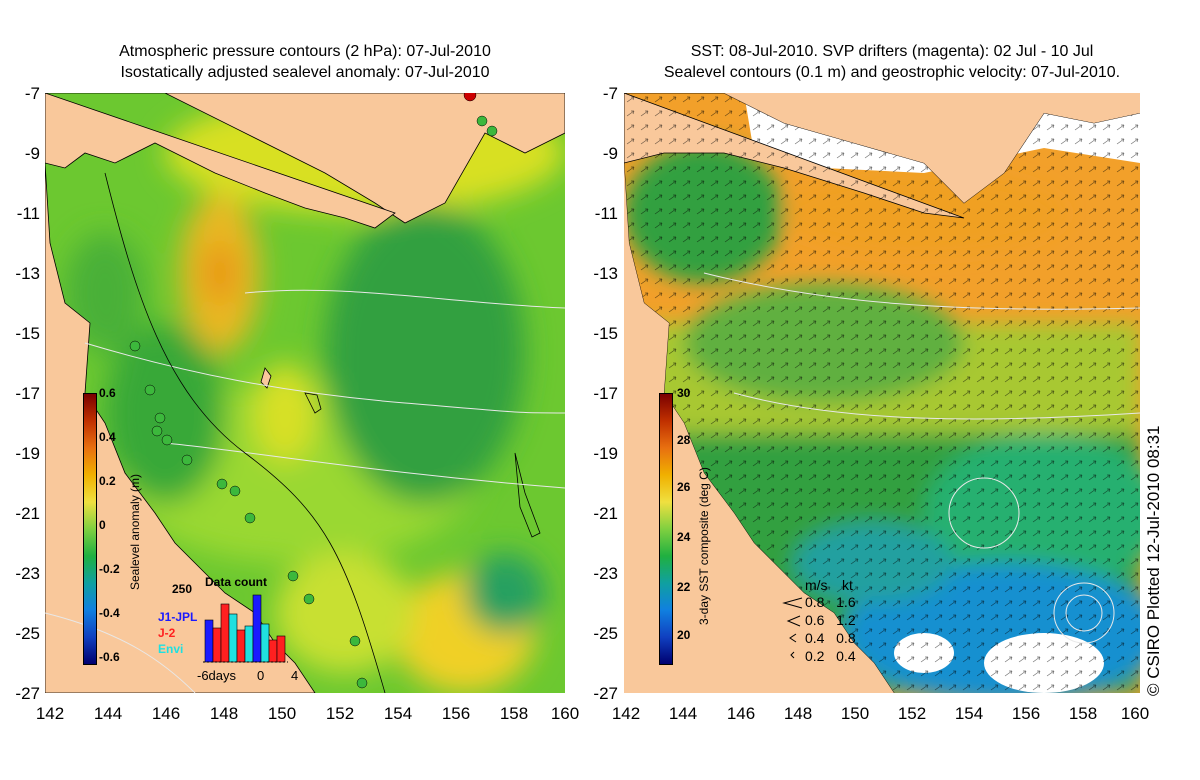  What do you see at coordinates (816, 585) in the screenshot?
I see `vector-key-header-ms: m/s` at bounding box center [816, 585].